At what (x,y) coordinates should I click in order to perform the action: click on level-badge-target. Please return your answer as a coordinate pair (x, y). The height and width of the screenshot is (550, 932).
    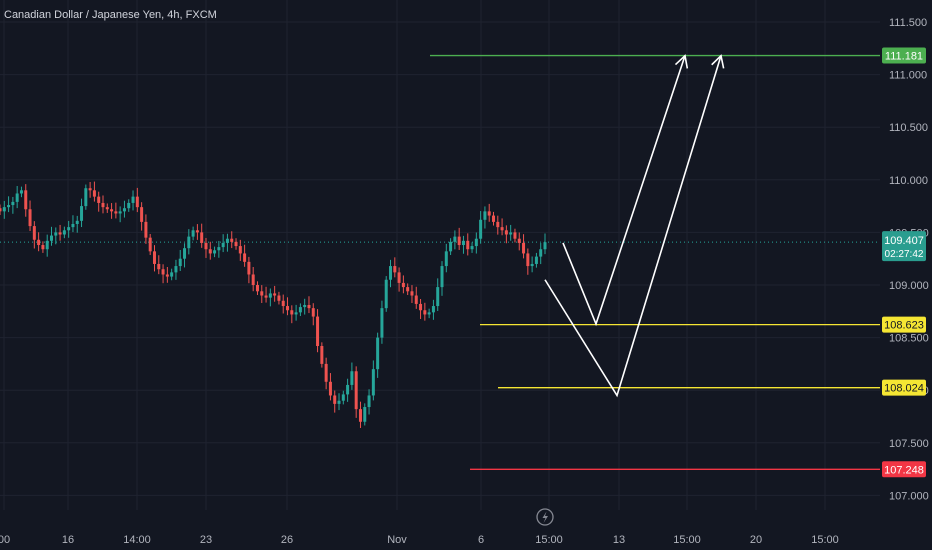
    Looking at the image, I should click on (904, 55).